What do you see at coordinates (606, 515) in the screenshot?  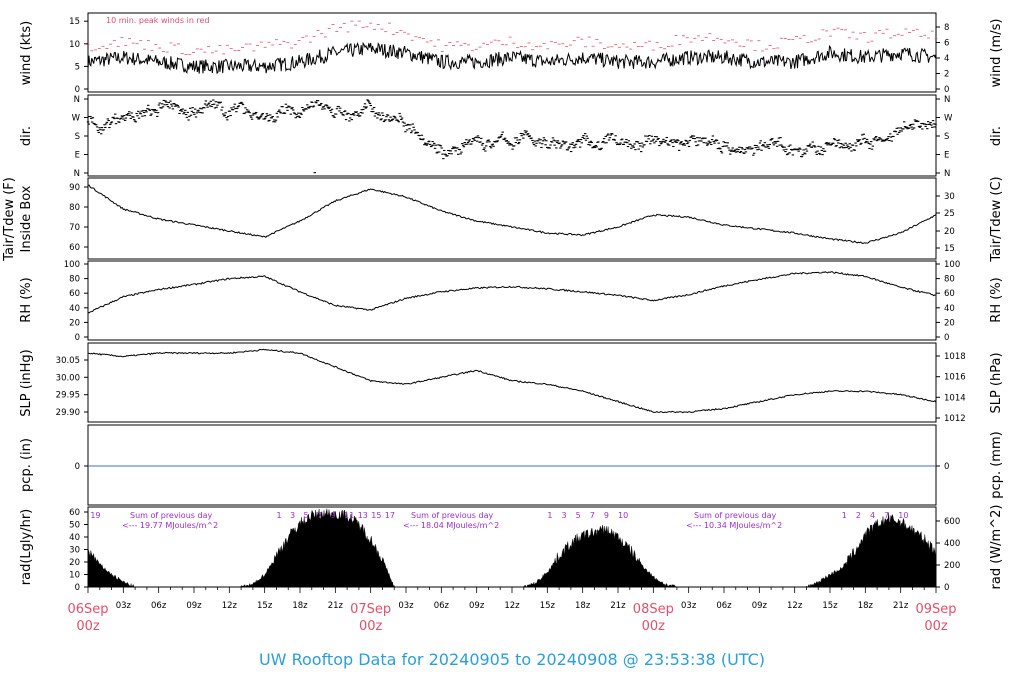 I see `rad-hour-label: 9` at bounding box center [606, 515].